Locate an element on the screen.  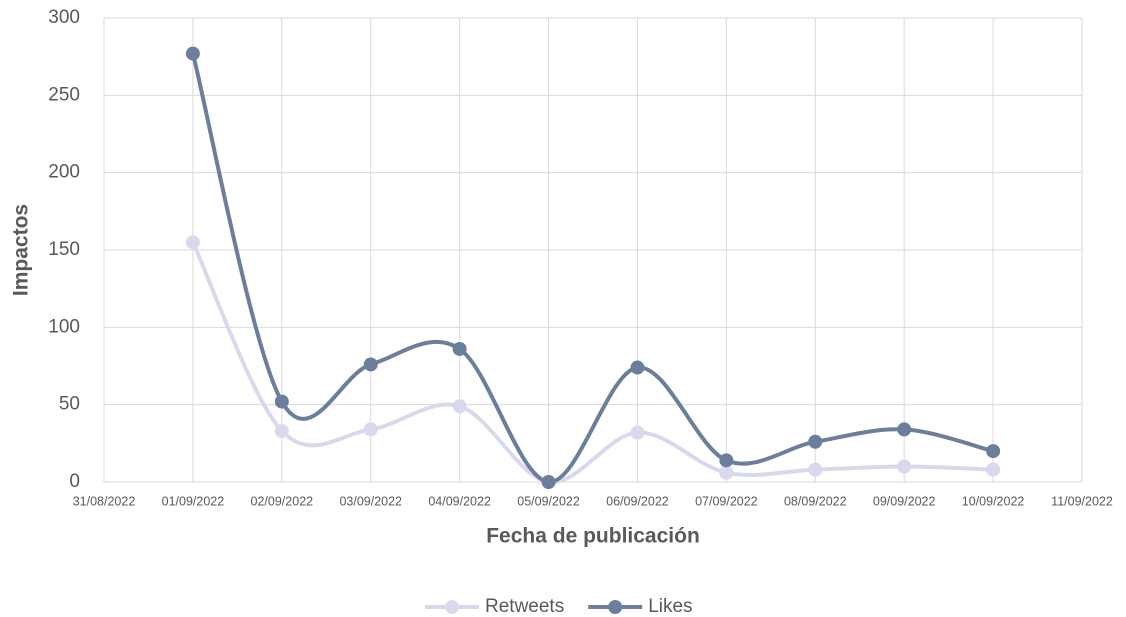
legend-label: Retweets is located at coordinates (524, 606).